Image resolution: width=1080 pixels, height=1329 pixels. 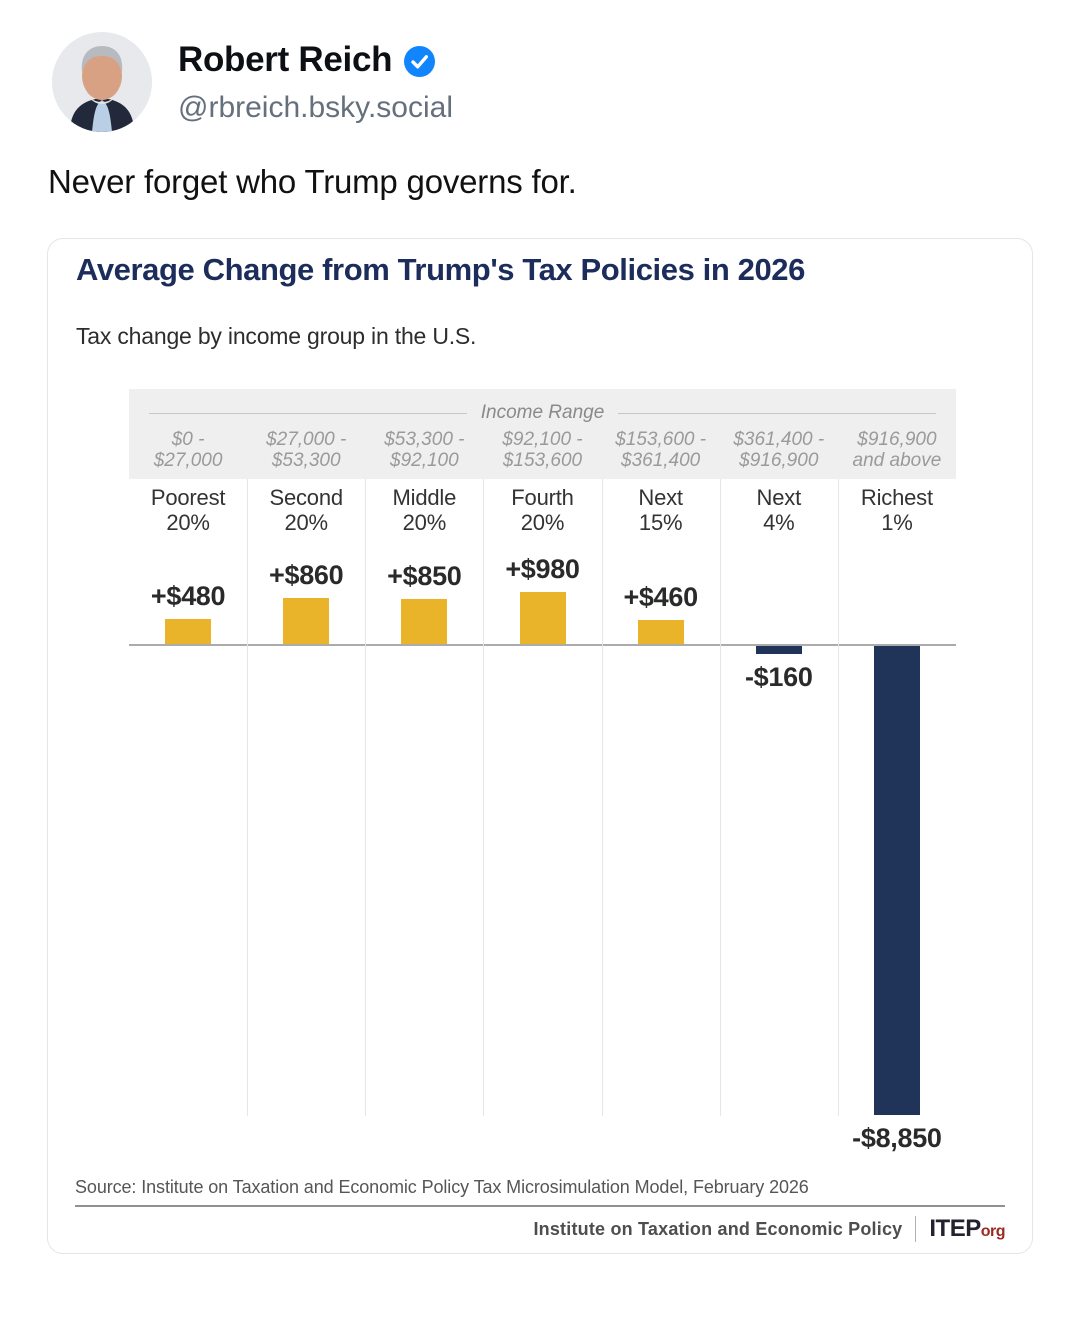 I want to click on income-range-cell: $361,400 - $916,900, so click(x=779, y=450).